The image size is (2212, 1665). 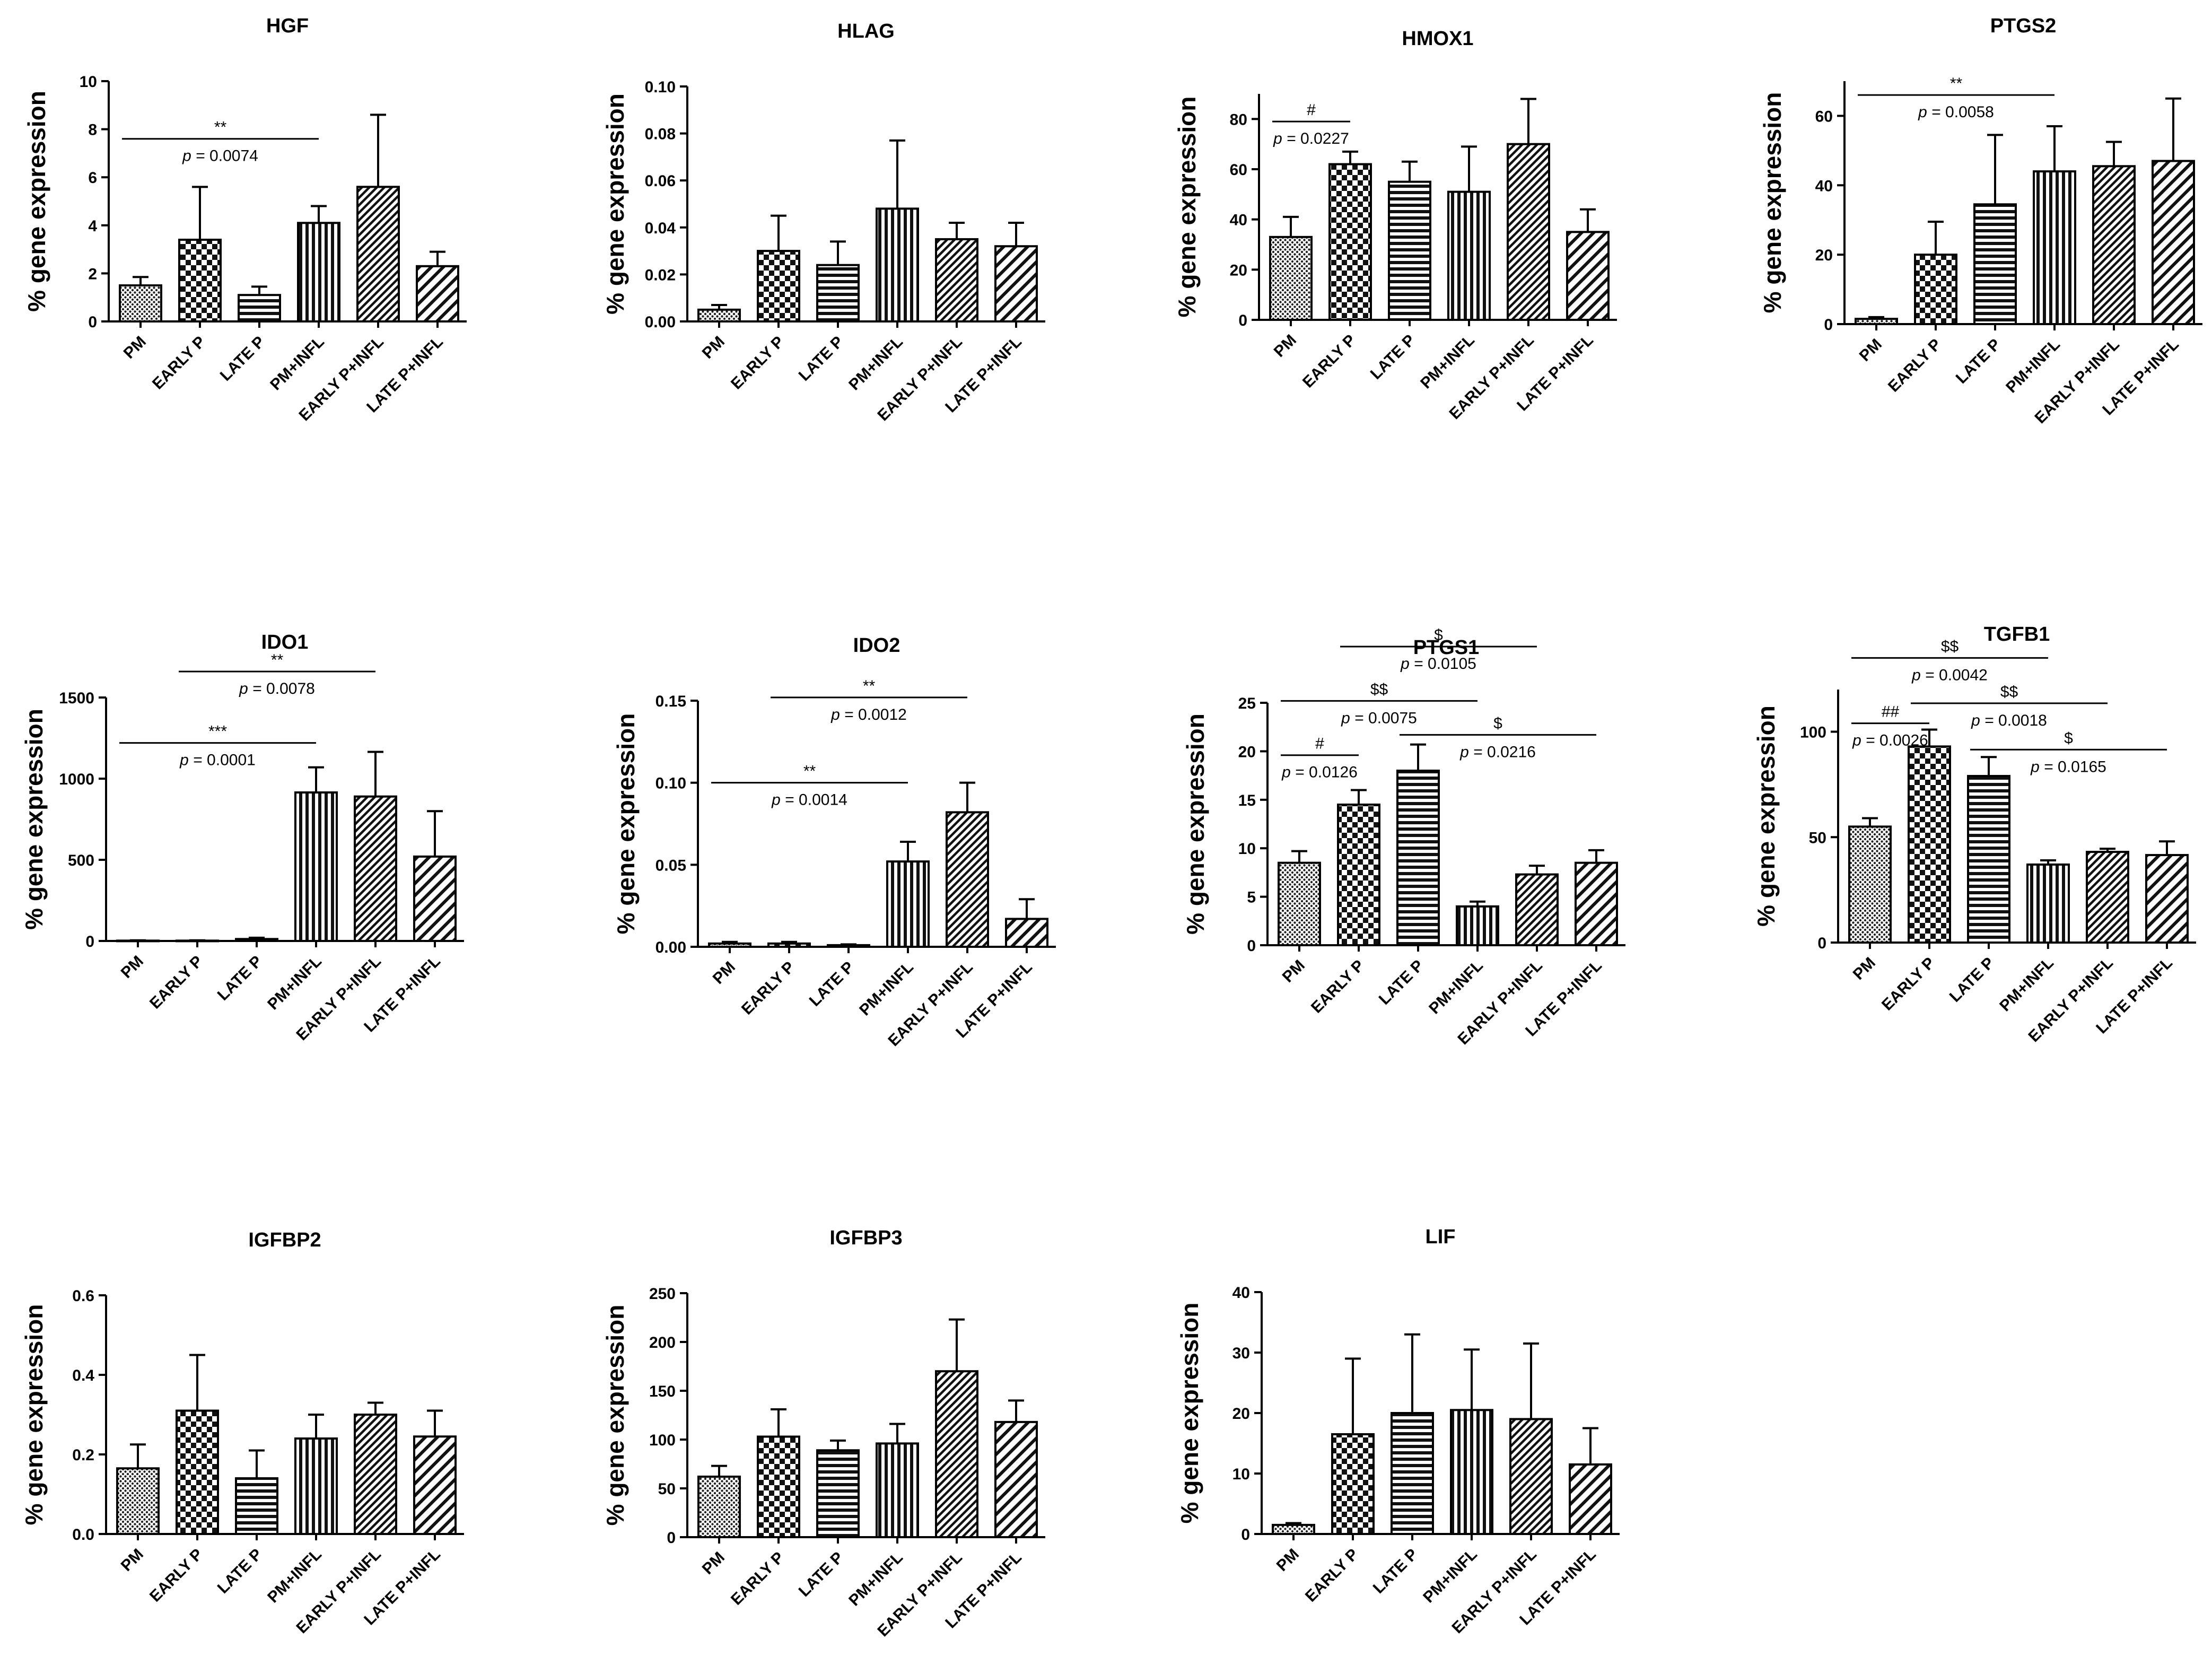 What do you see at coordinates (1891, 712) in the screenshot?
I see `significance-symbol: ##` at bounding box center [1891, 712].